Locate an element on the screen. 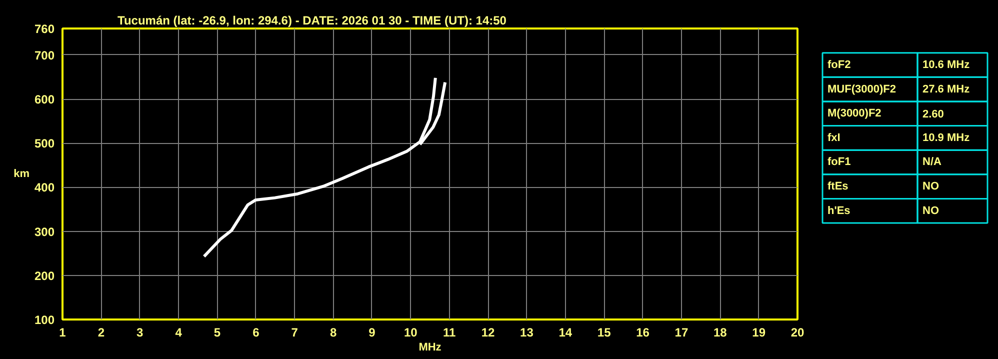 Image resolution: width=998 pixels, height=359 pixels. text: ftEs is located at coordinates (838, 186).